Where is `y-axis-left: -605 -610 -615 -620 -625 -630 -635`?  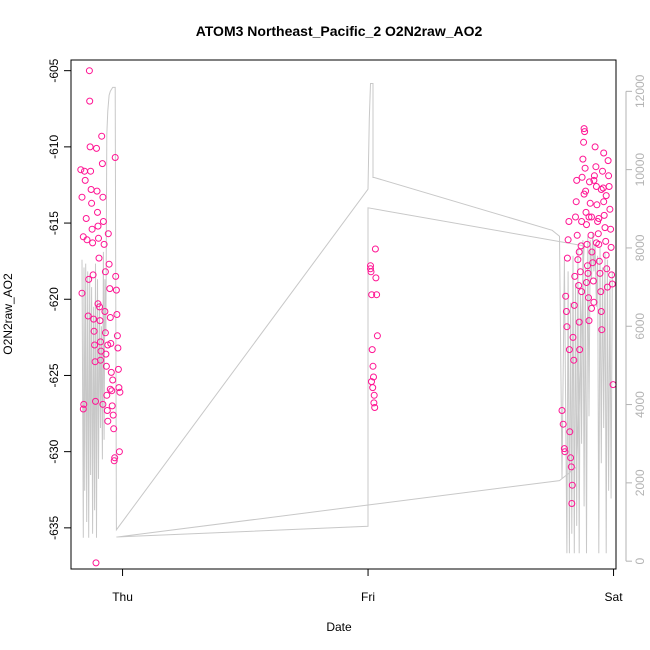 y-axis-left: -605 -610 -615 -620 -625 -630 -635 is located at coordinates (59, 299).